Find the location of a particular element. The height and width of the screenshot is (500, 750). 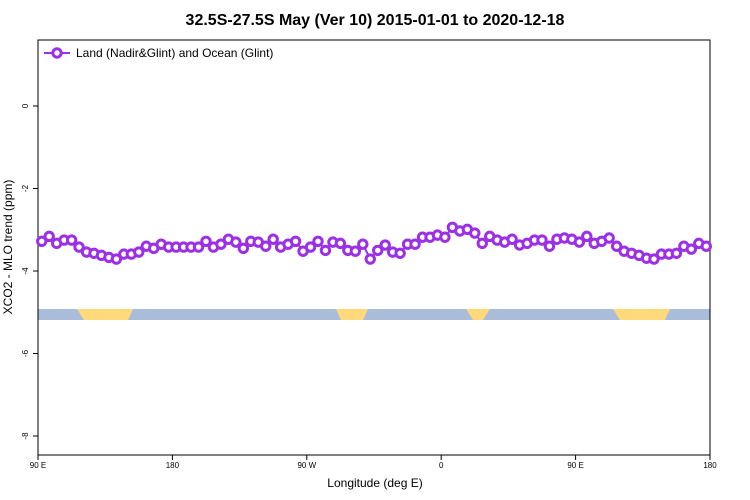

legend-marker is located at coordinates (57, 53).